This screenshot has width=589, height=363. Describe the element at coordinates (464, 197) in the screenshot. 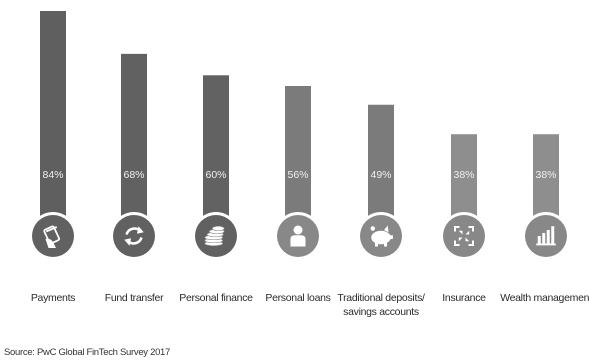

I see `bar-group-6: 38%` at that location.